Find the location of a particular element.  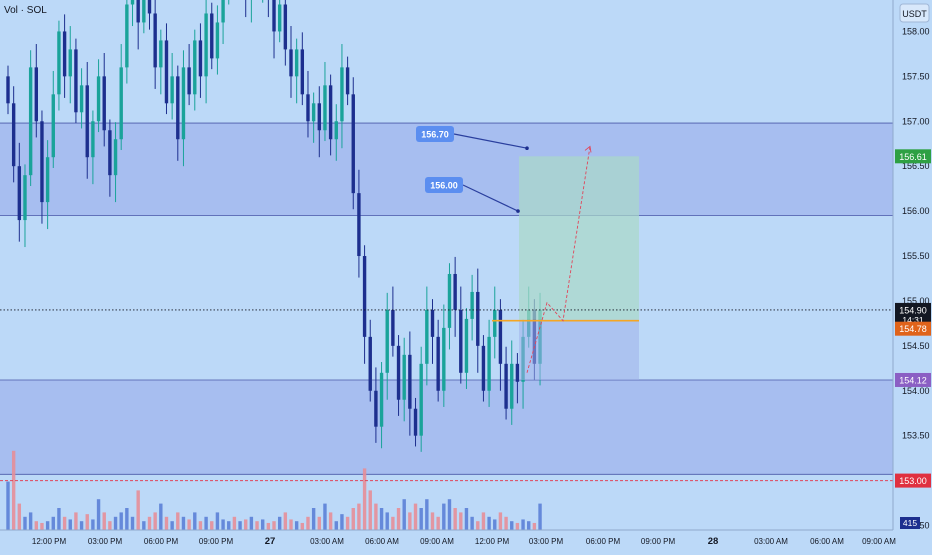

lower-zone-badge is located at coordinates (913, 379).